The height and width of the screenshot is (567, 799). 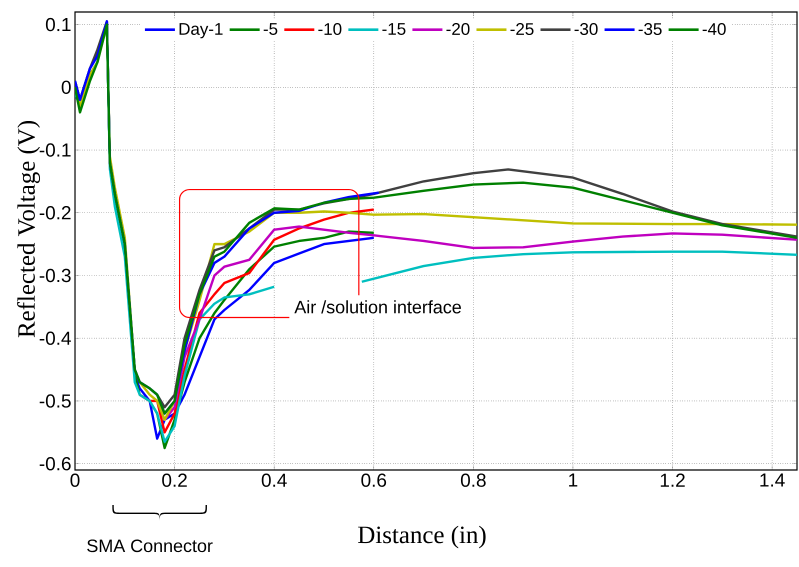 What do you see at coordinates (672, 480) in the screenshot?
I see `x-tick-label: 1.2` at bounding box center [672, 480].